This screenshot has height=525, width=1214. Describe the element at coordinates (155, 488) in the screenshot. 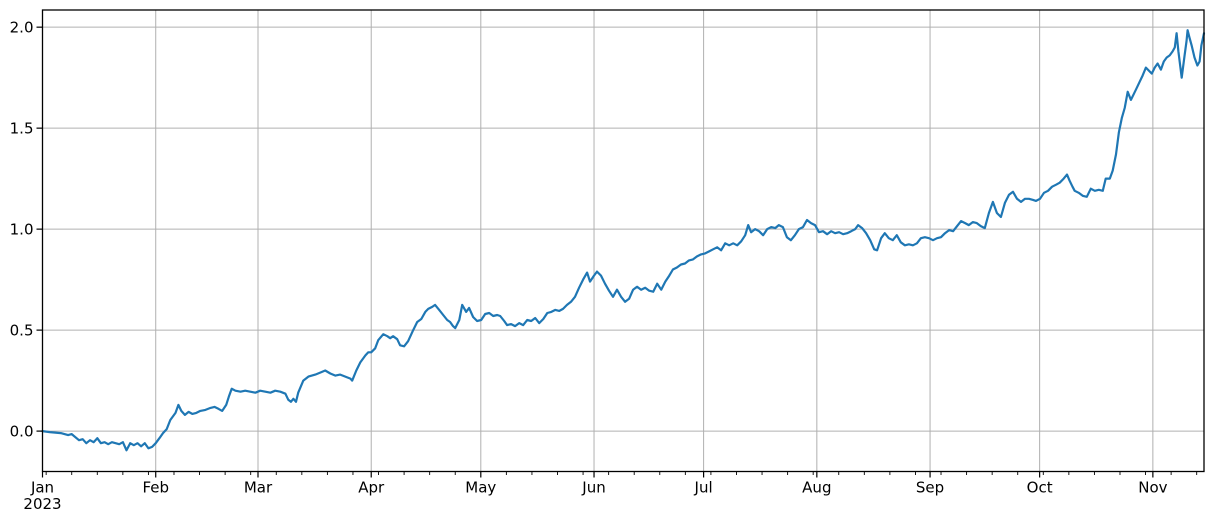

I see `x-tick-label: Feb` at that location.